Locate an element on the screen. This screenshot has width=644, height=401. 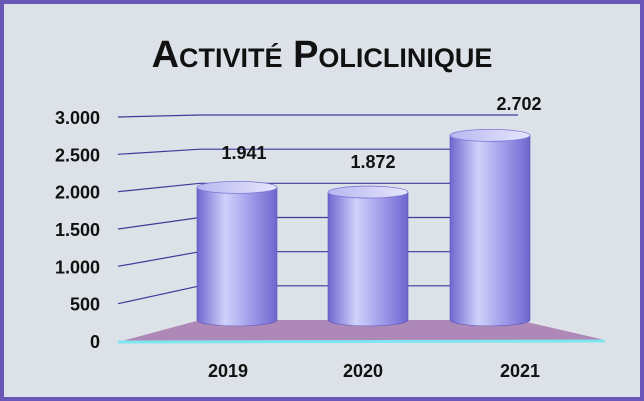
y-tick-label: 1.000 is located at coordinates (77, 267).